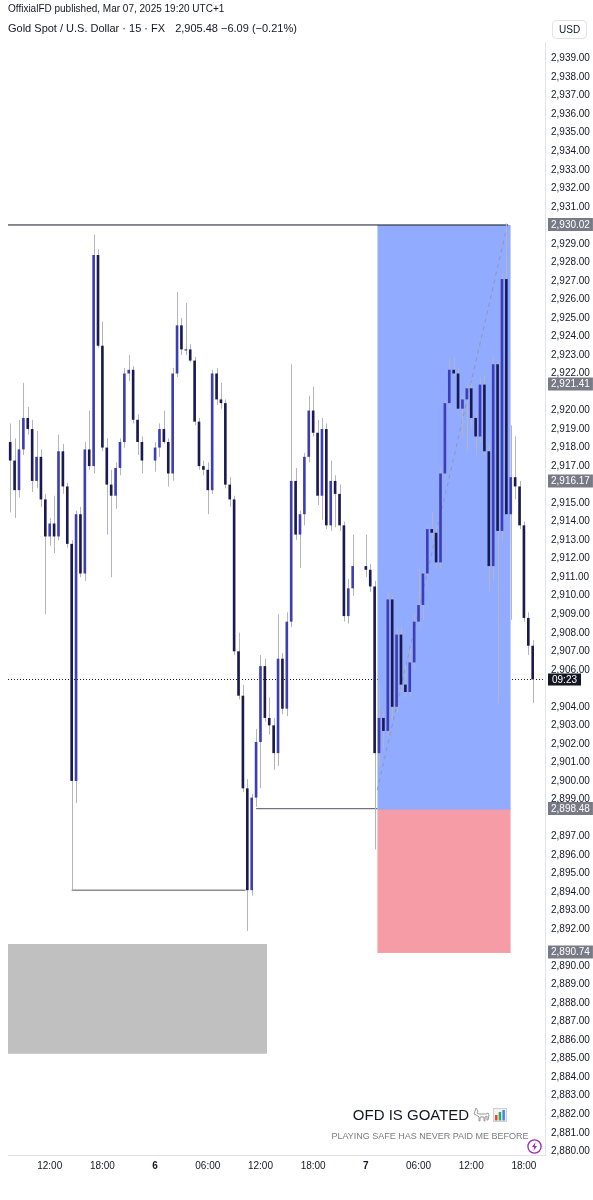 The height and width of the screenshot is (1200, 593). I want to click on y-tick-label: 2,930.02, so click(571, 224).